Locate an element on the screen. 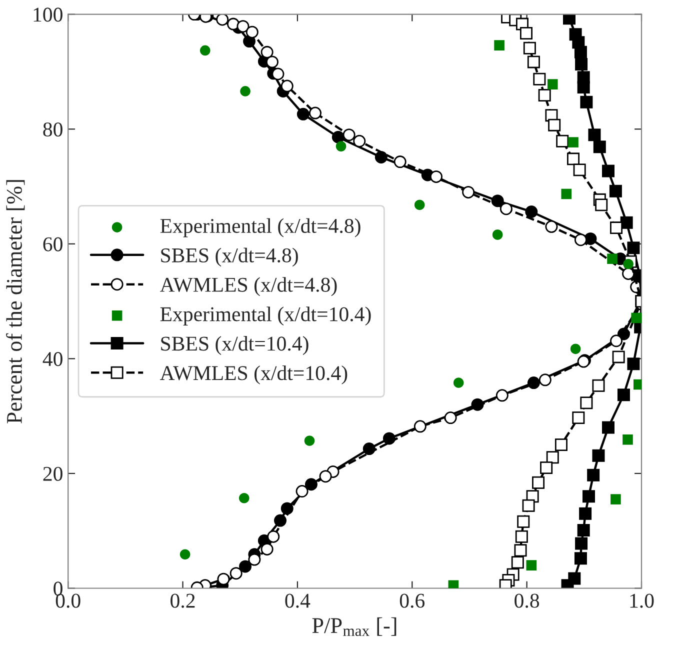 The image size is (681, 650). legend-label: SBES (x/dt=10.4) is located at coordinates (234, 345).